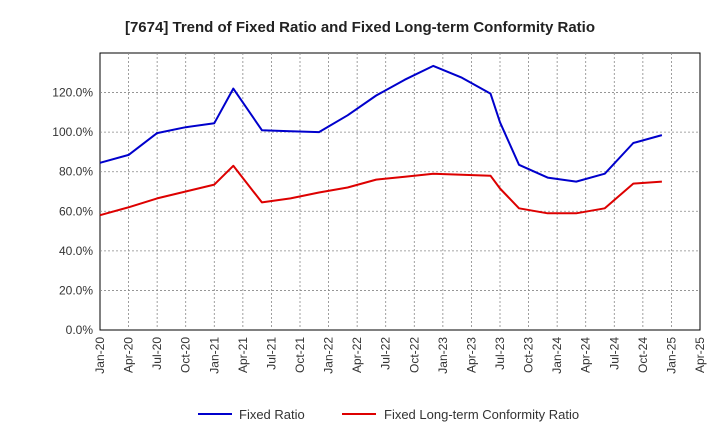 The image size is (720, 440). Describe the element at coordinates (129, 355) in the screenshot. I see `x-tick-label: Apr-20` at that location.